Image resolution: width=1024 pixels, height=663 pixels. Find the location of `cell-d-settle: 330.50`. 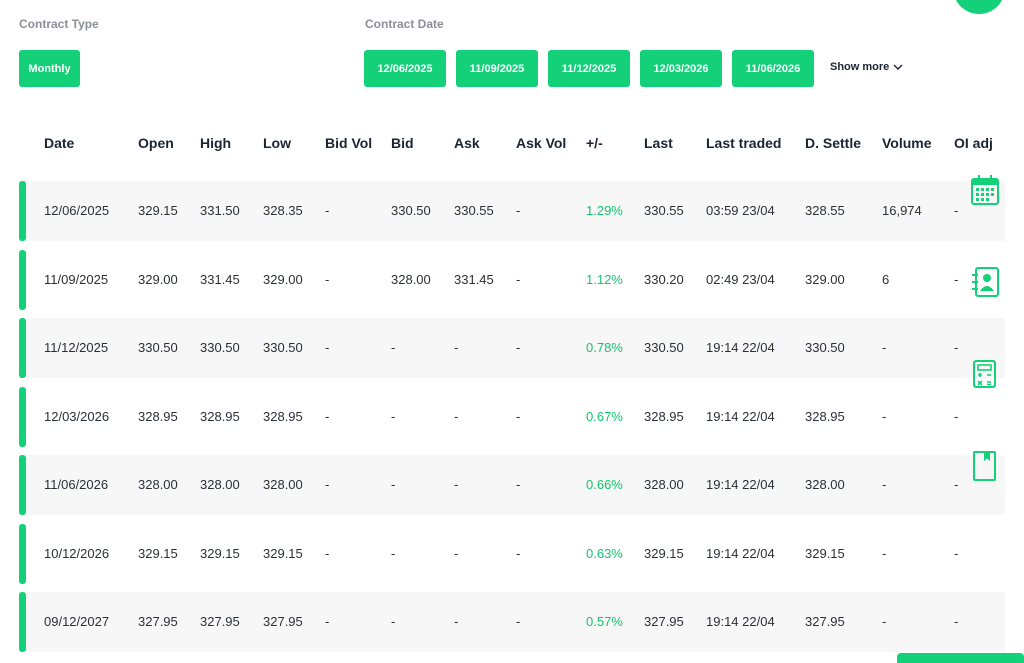

cell-d-settle: 330.50 is located at coordinates (825, 347).